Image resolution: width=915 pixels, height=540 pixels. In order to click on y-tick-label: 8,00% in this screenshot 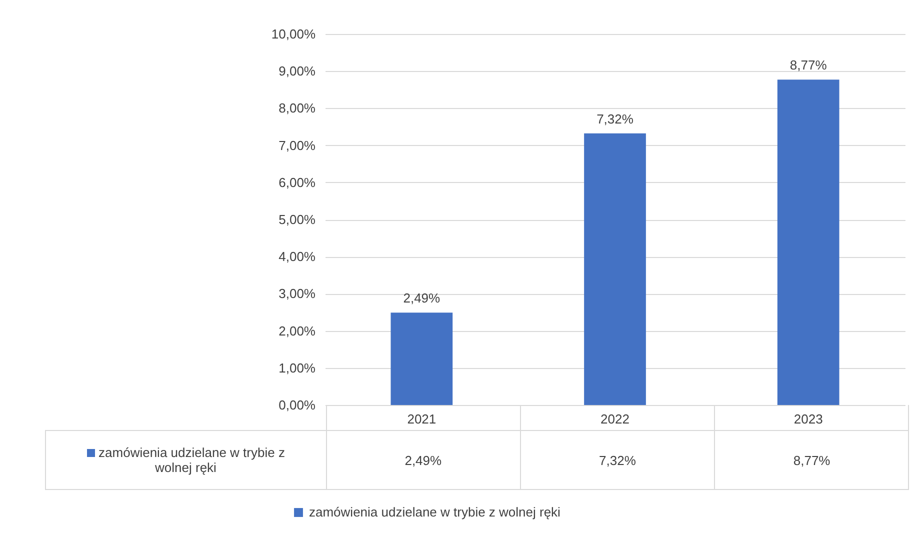, I will do `click(297, 108)`.